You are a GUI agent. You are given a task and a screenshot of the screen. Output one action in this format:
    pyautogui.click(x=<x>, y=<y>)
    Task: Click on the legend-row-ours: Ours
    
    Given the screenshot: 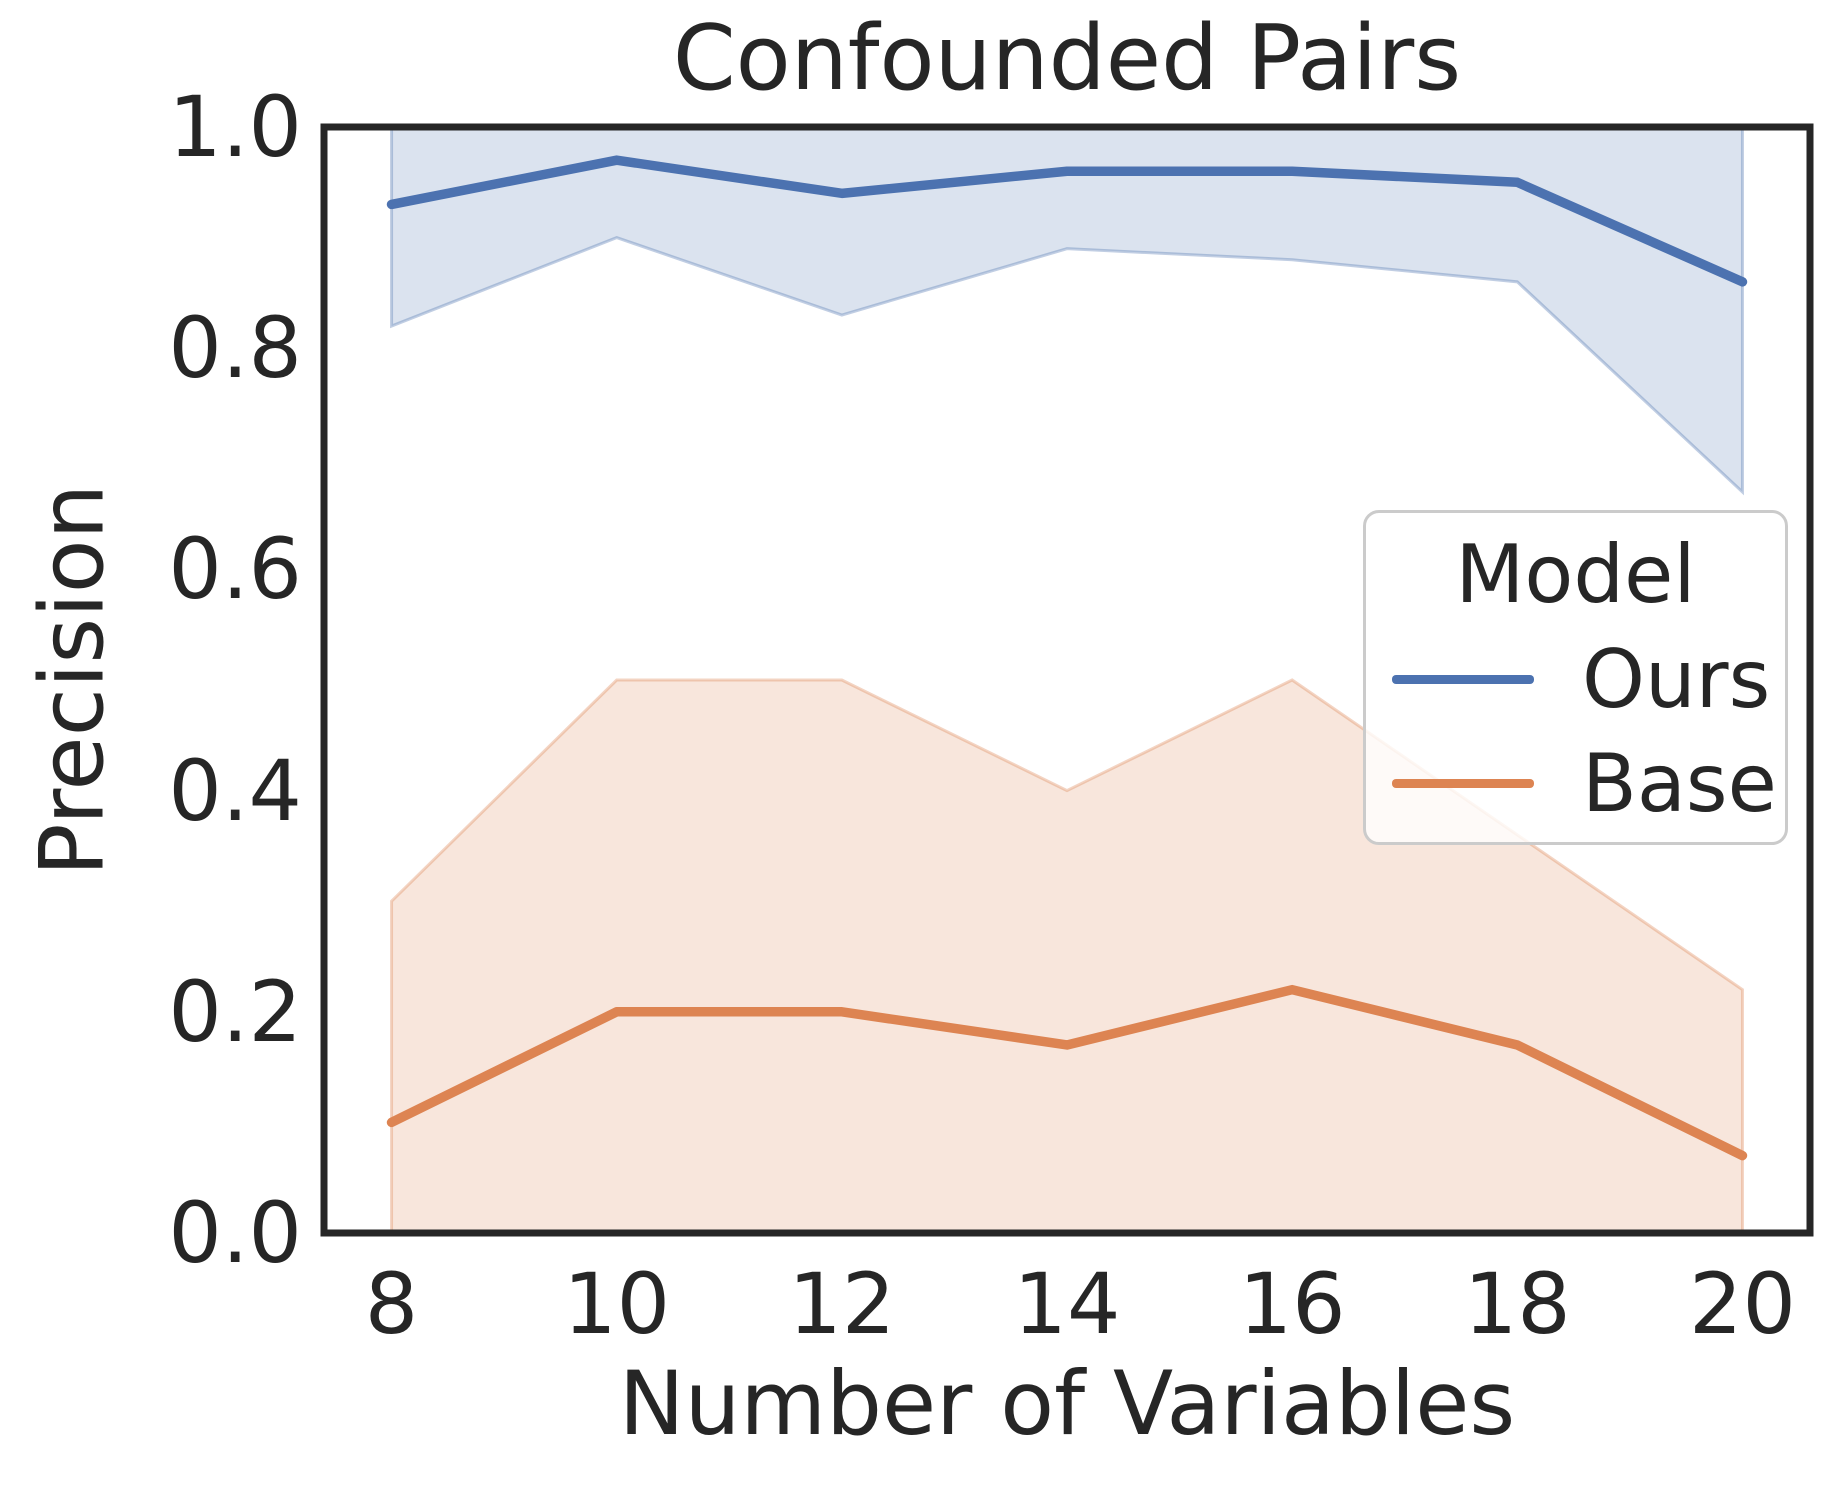 What is the action you would take?
    pyautogui.click(x=1575, y=679)
    